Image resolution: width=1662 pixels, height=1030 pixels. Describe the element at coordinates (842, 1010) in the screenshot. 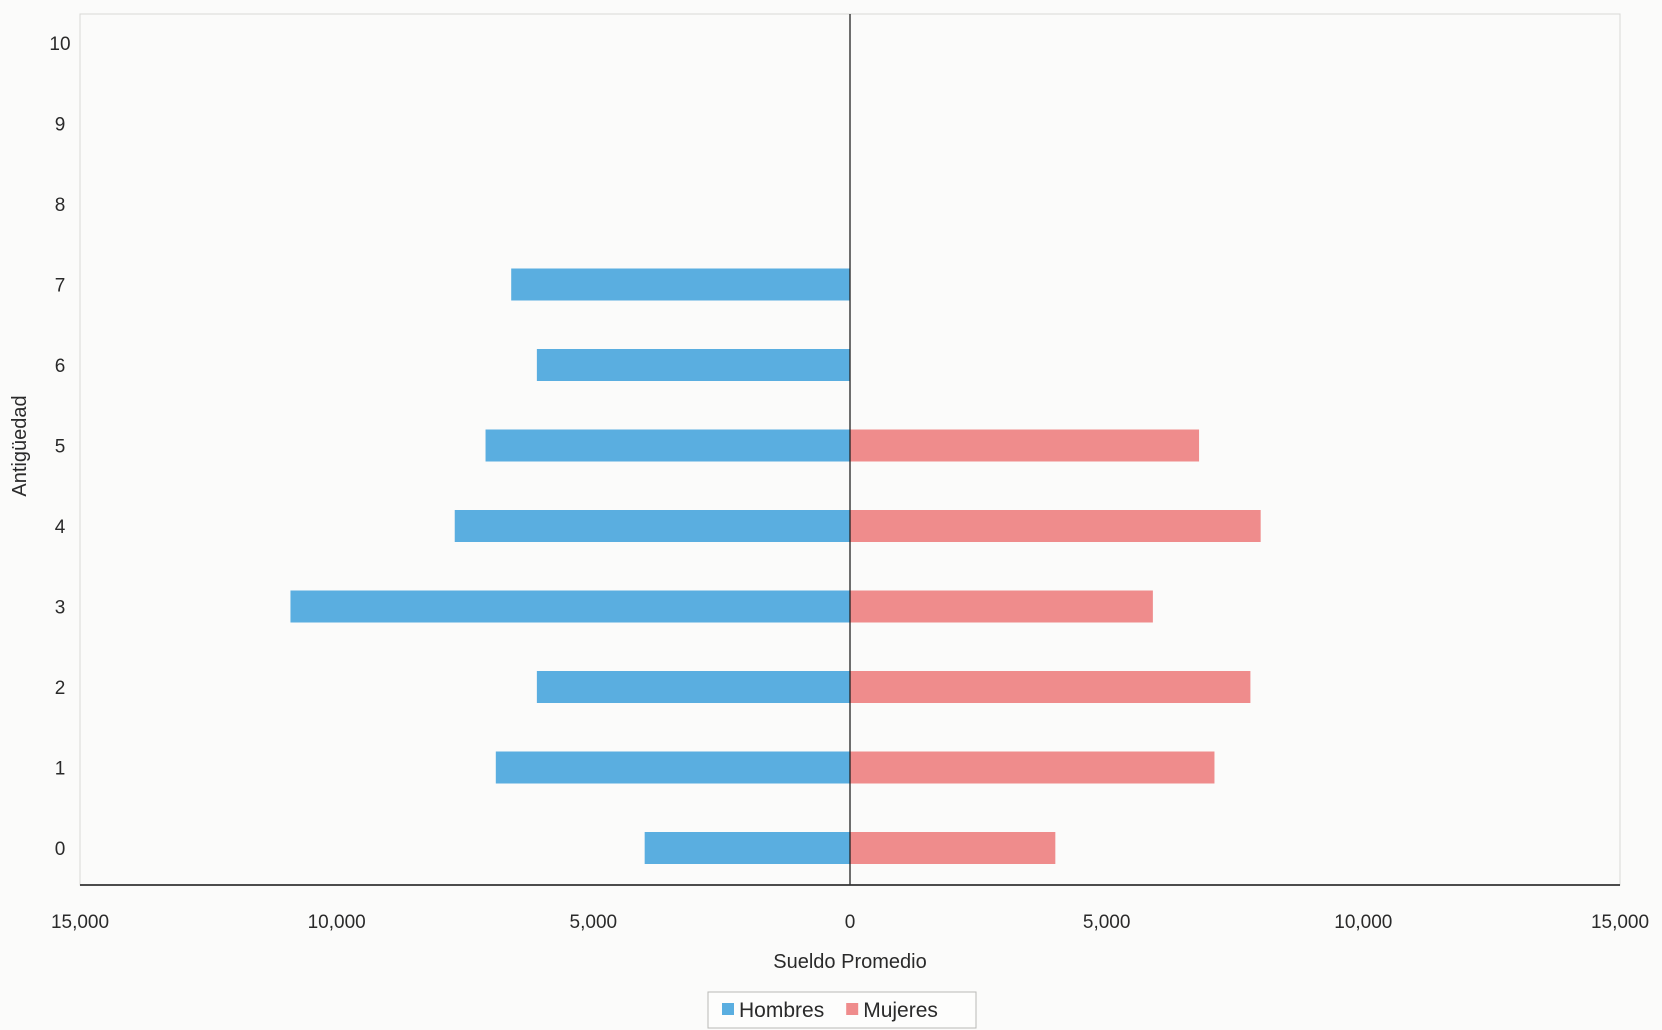

I see `legend-box` at that location.